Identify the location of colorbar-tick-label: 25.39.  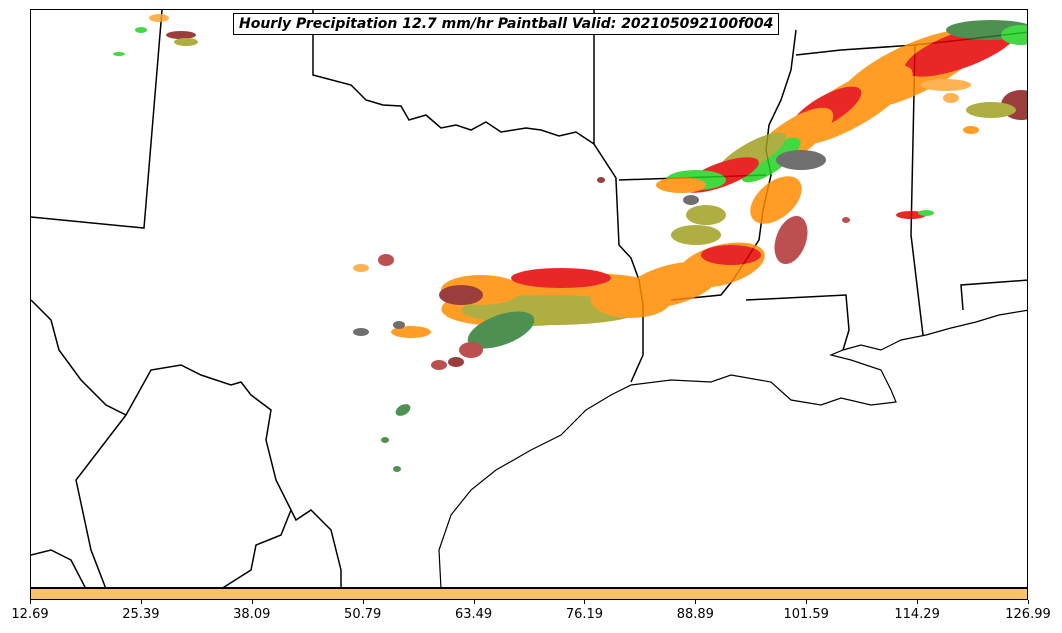
(141, 614).